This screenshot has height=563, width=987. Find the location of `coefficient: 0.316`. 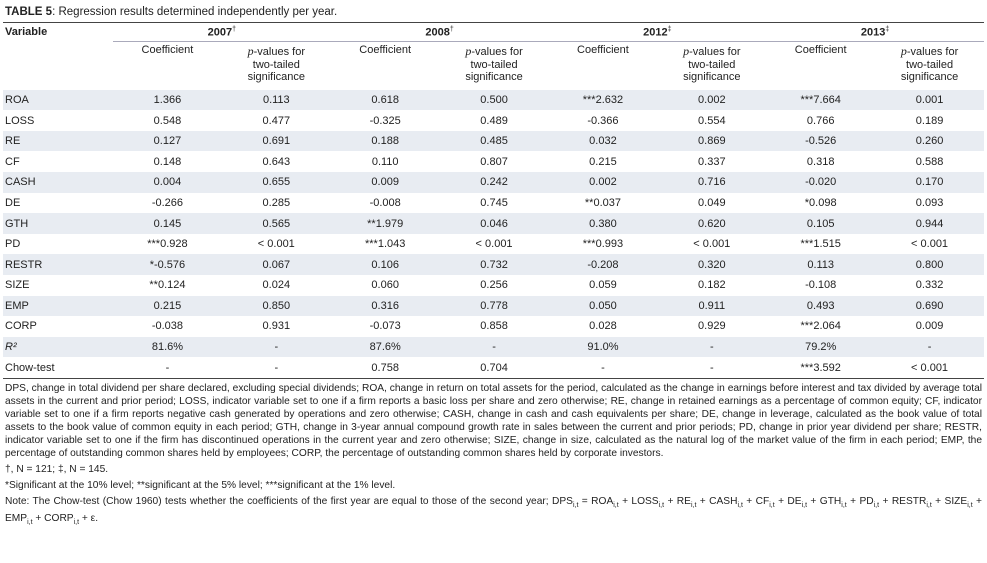

coefficient: 0.316 is located at coordinates (385, 306).